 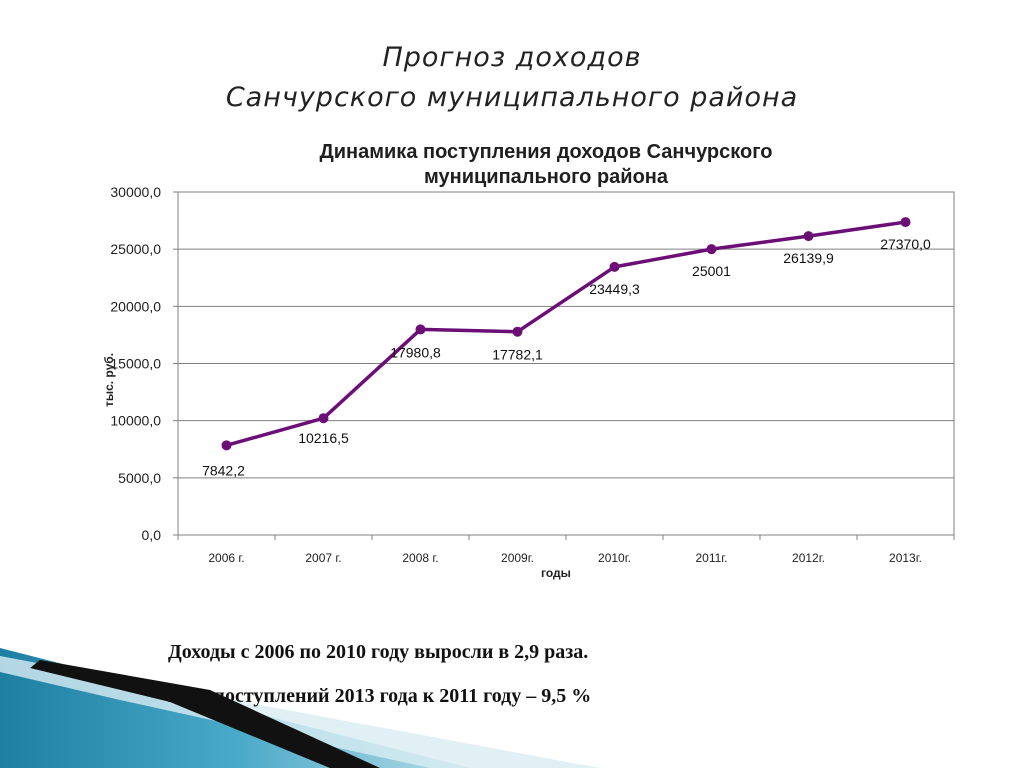 I want to click on data-label: 25001, so click(x=711, y=271).